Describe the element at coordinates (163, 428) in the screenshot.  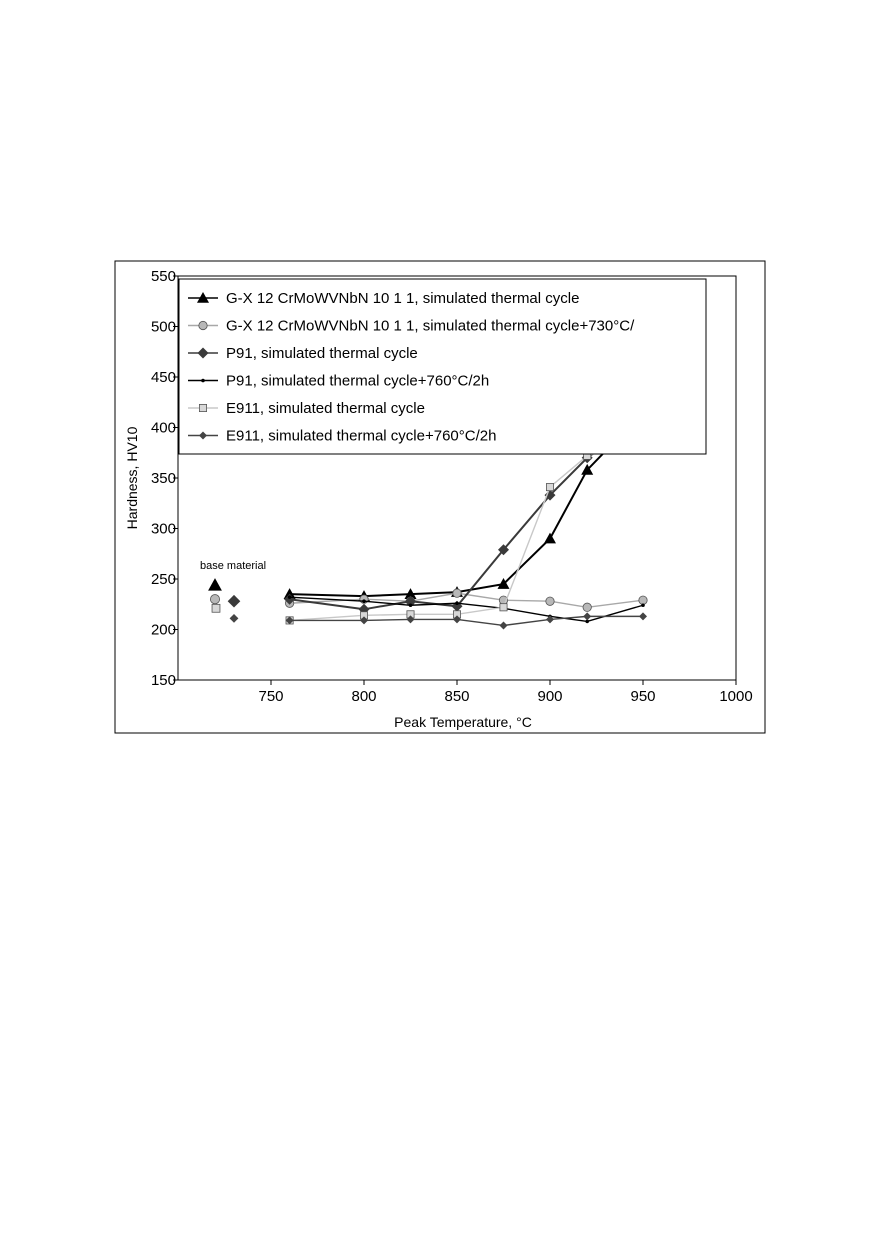
I see `y-tick-label: 400` at that location.